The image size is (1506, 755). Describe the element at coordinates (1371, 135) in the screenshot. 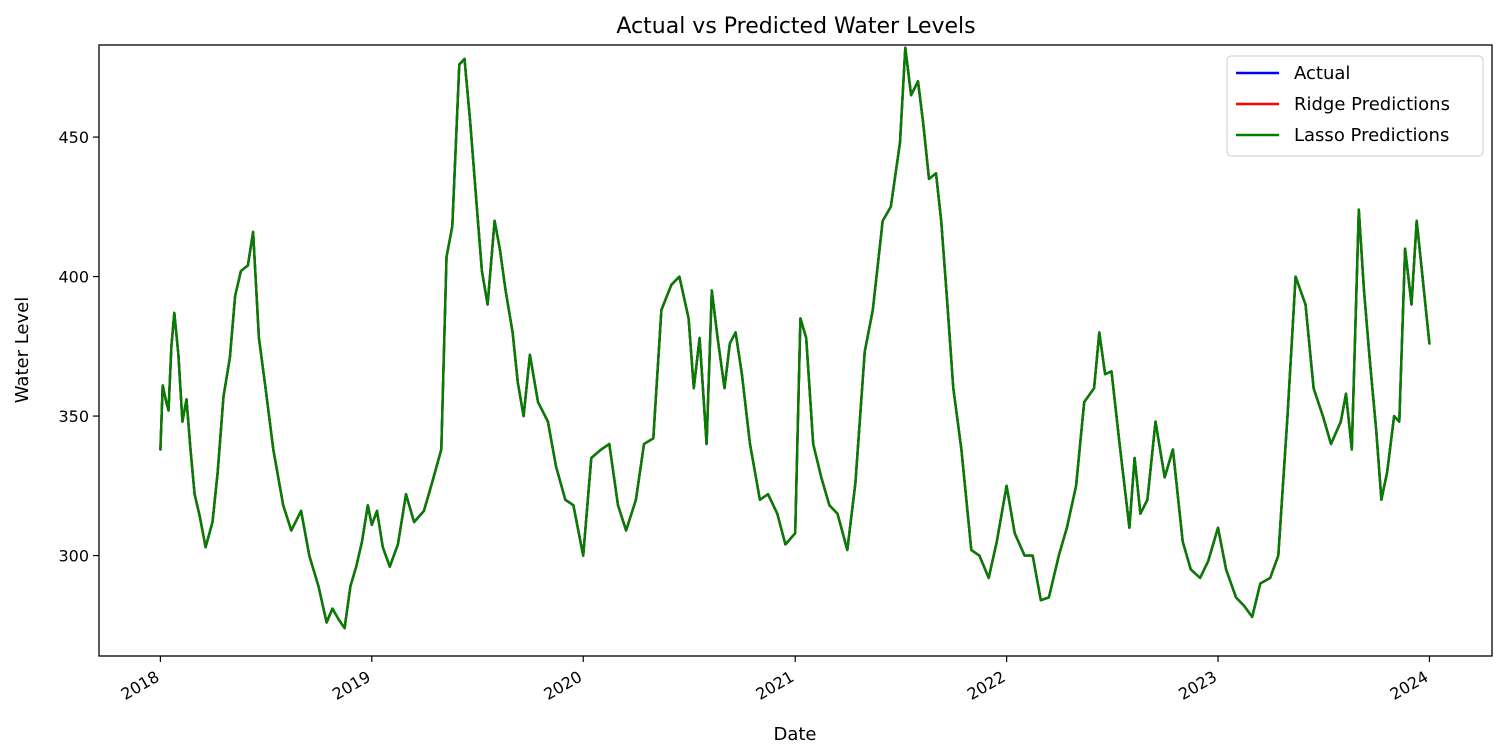

I see `legend-label: Lasso Predictions` at that location.